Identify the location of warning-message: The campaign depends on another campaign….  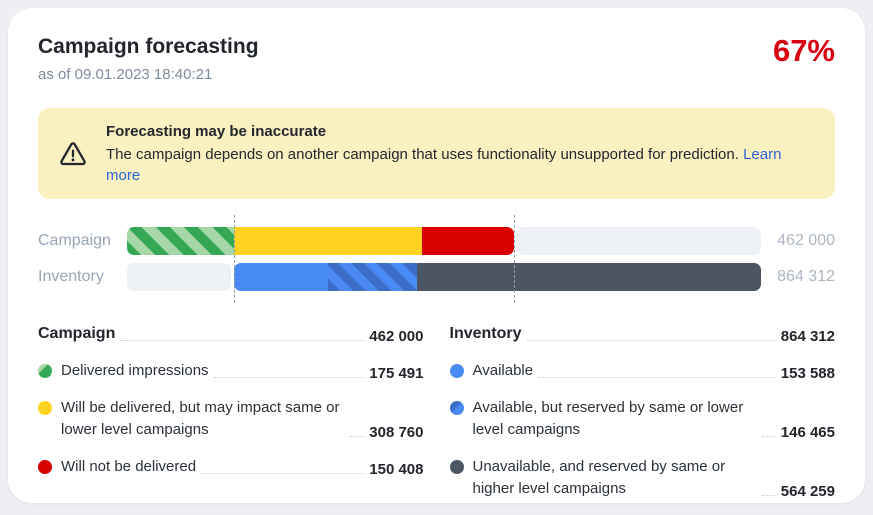
(422, 154).